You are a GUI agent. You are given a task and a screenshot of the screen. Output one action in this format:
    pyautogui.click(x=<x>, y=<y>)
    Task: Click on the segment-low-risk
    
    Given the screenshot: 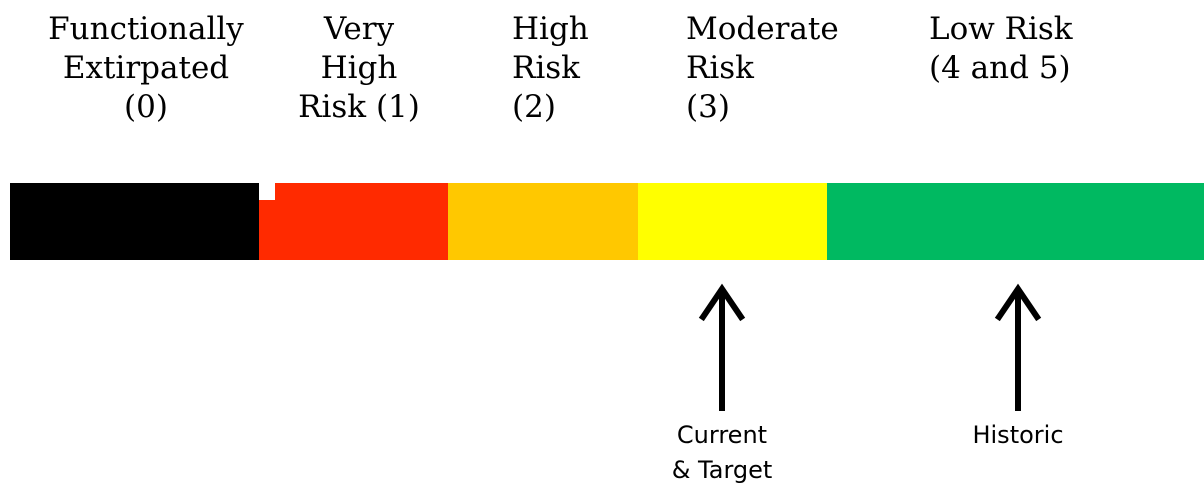 What is the action you would take?
    pyautogui.click(x=1015, y=221)
    